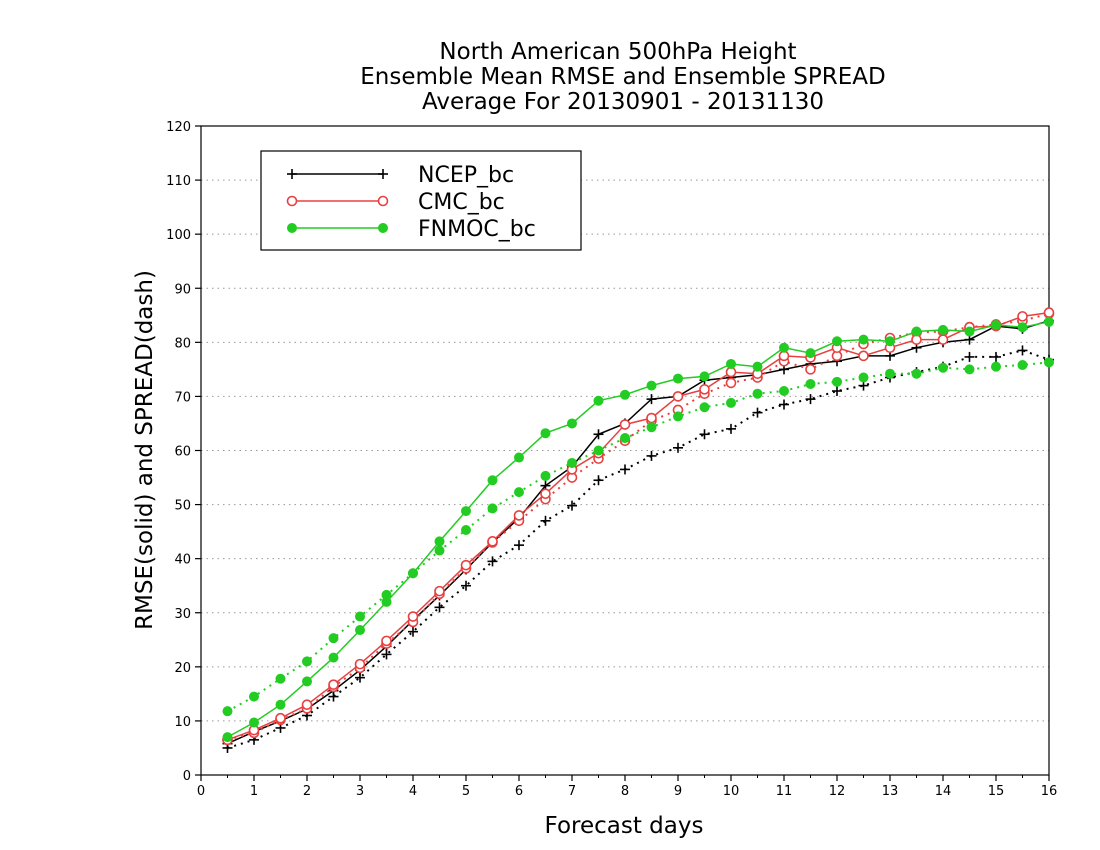 Image resolution: width=1100 pixels, height=850 pixels. What do you see at coordinates (890, 791) in the screenshot?
I see `x-tick-label: 13` at bounding box center [890, 791].